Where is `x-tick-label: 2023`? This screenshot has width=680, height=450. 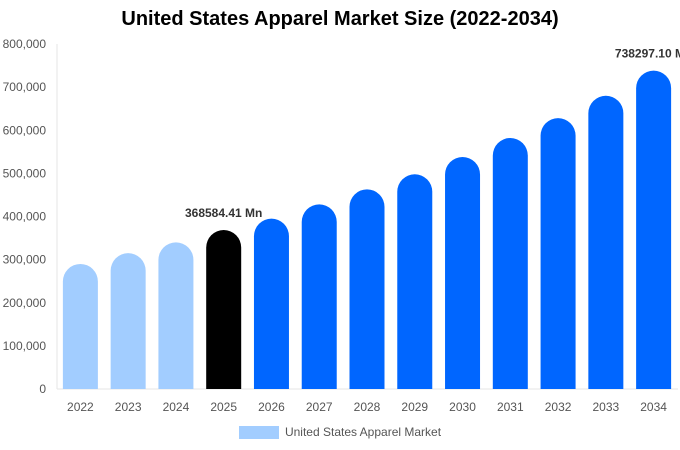 x-tick-label: 2023 is located at coordinates (128, 407).